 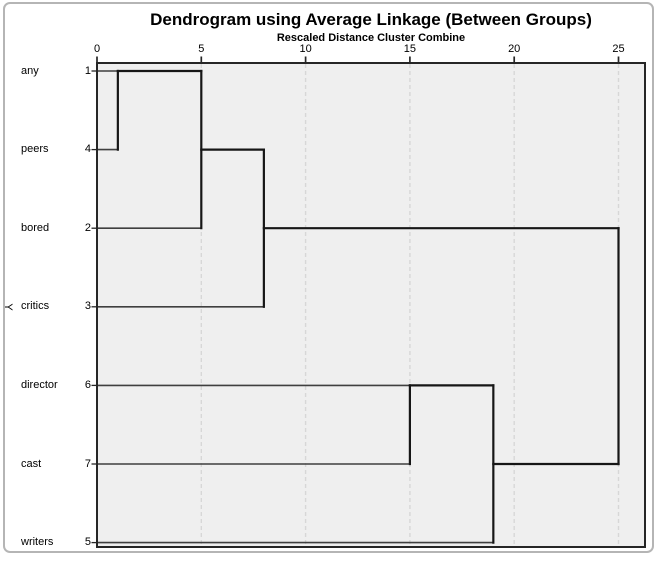 What do you see at coordinates (37, 542) in the screenshot?
I see `leaf-label: writers` at bounding box center [37, 542].